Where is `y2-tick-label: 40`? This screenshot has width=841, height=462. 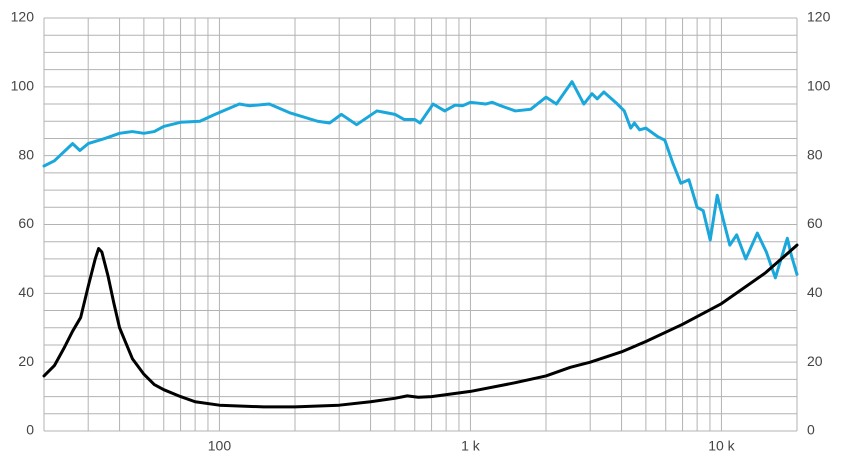 y2-tick-label: 40 is located at coordinates (815, 292).